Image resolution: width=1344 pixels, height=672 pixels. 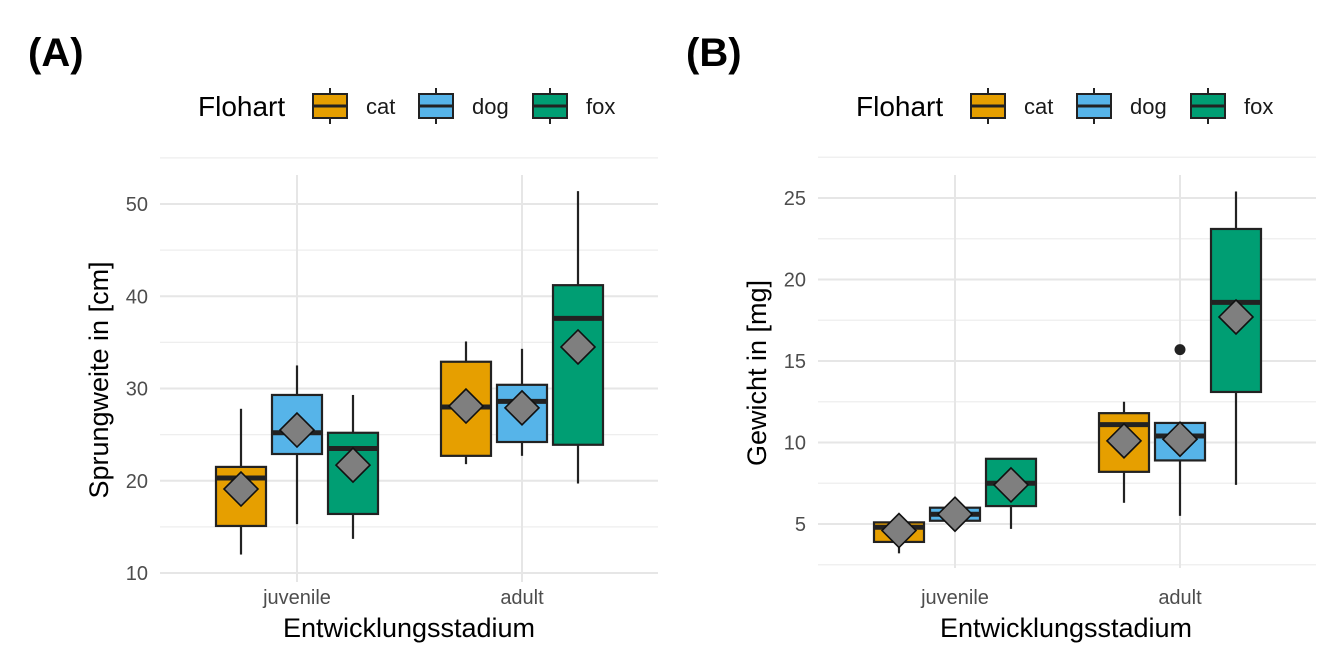 I want to click on panel-b-ytick-label: 15, so click(x=795, y=362).